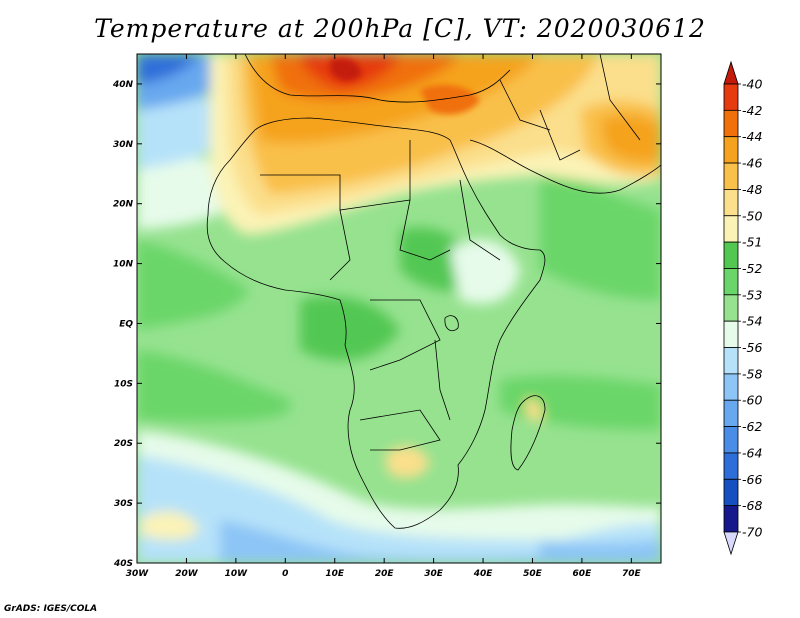 The height and width of the screenshot is (618, 800). Describe the element at coordinates (565, 166) in the screenshot. I see `arabia-coastline` at that location.